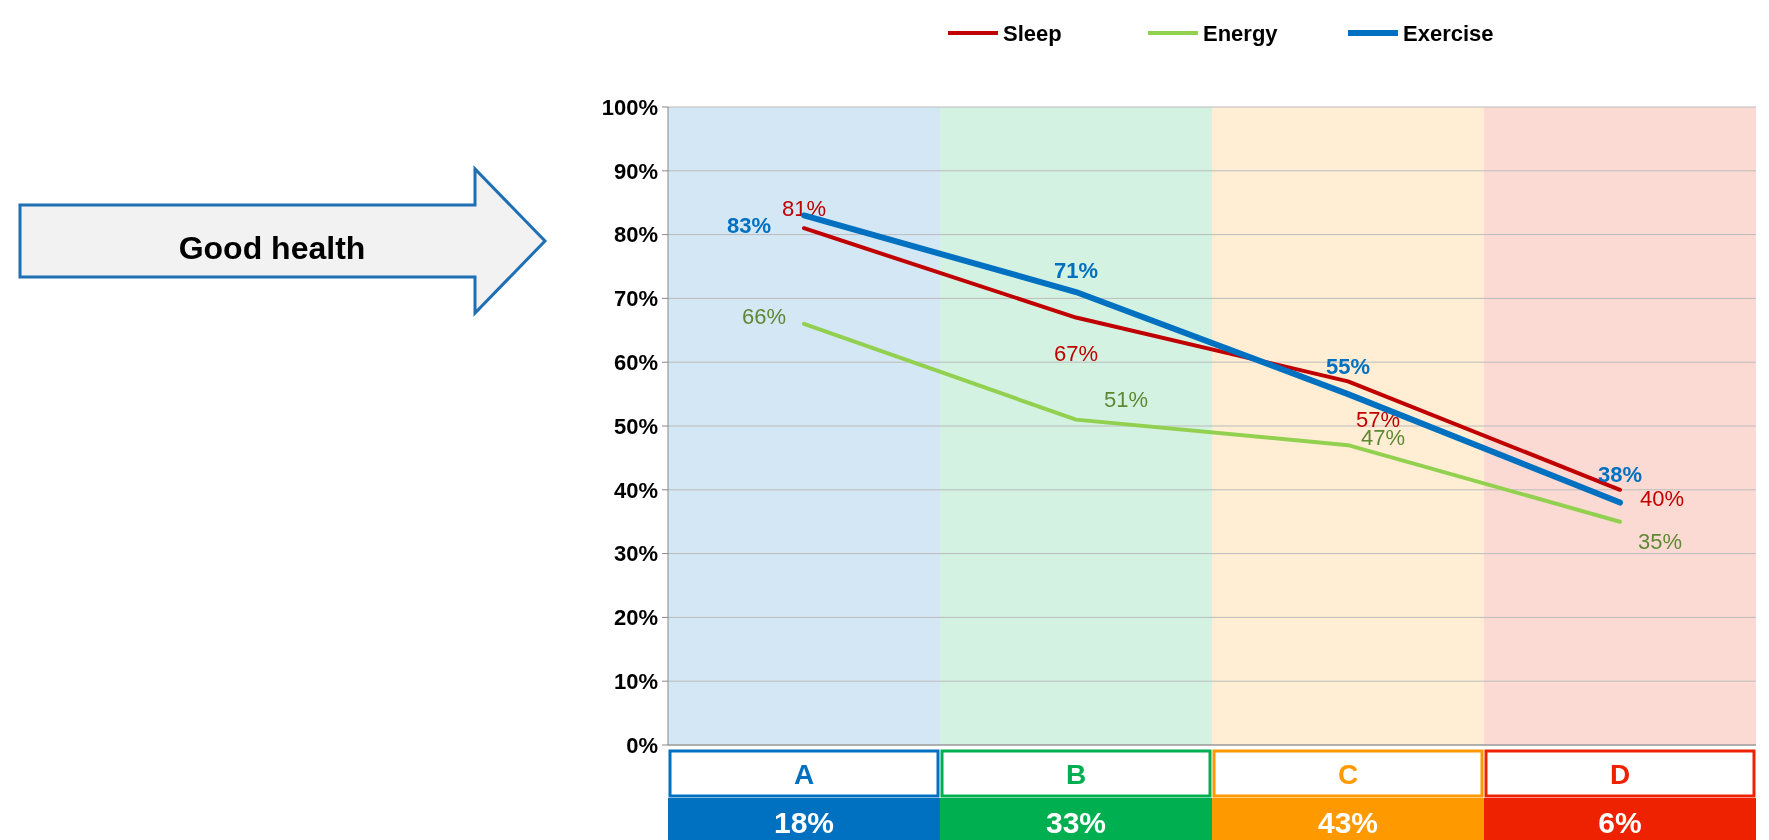  I want to click on y-tick-label: 40%, so click(635, 490).